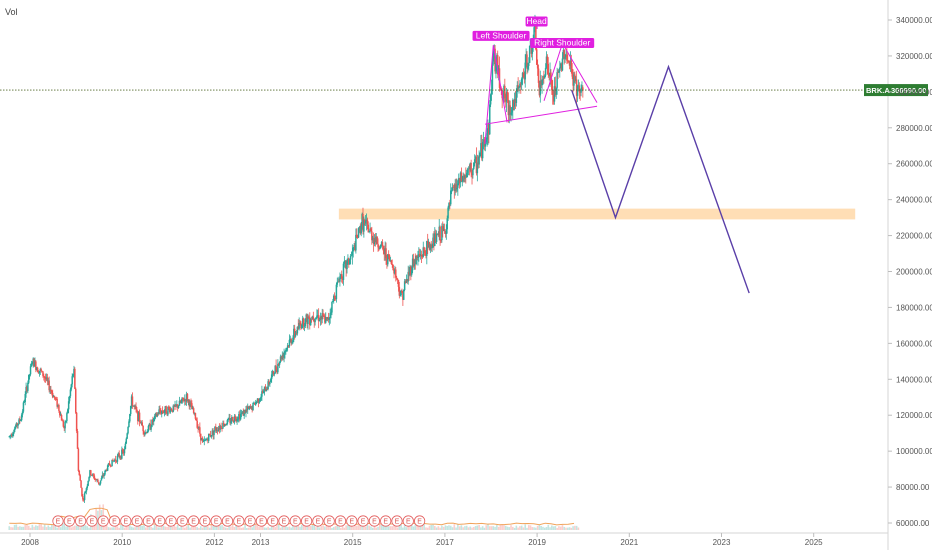 This screenshot has height=550, width=932. What do you see at coordinates (914, 272) in the screenshot?
I see `y-tick-label: 200000.00` at bounding box center [914, 272].